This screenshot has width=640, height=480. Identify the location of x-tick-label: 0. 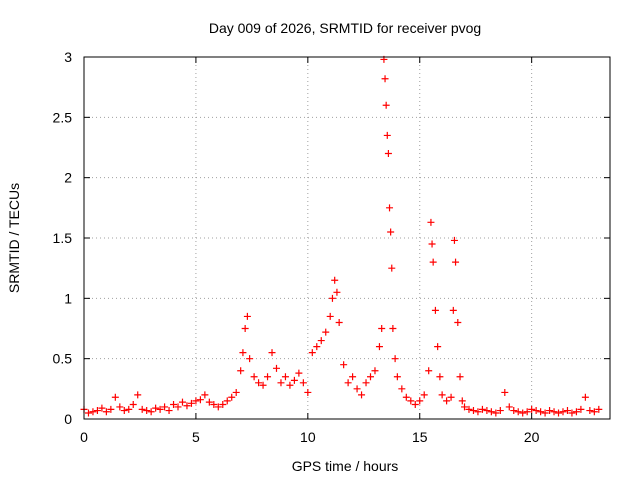
(84, 437).